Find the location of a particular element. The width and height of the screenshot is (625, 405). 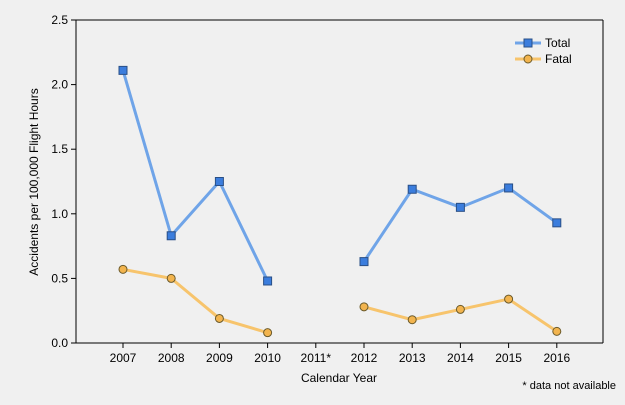

y-tick-label: 0.0 is located at coordinates (59, 343).